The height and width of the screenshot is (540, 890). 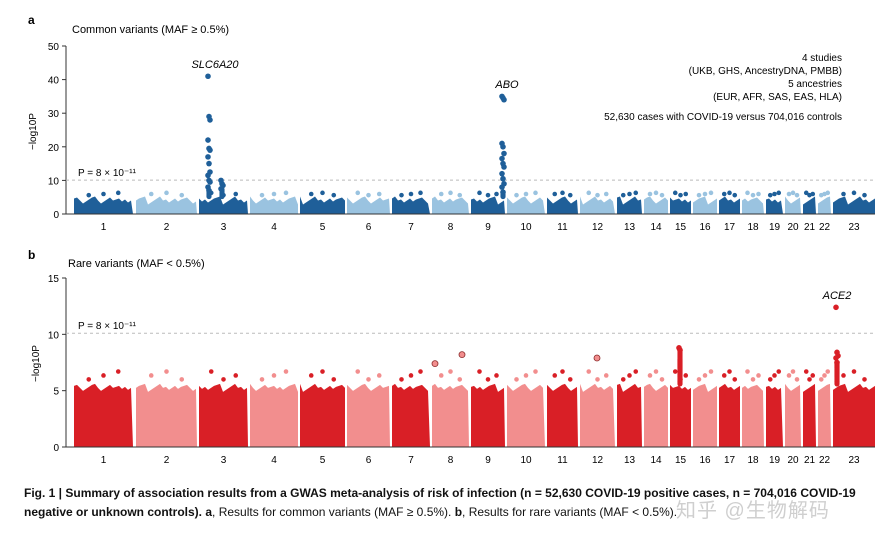 I want to click on x-tick-label-chr6: 6, so click(x=369, y=460).